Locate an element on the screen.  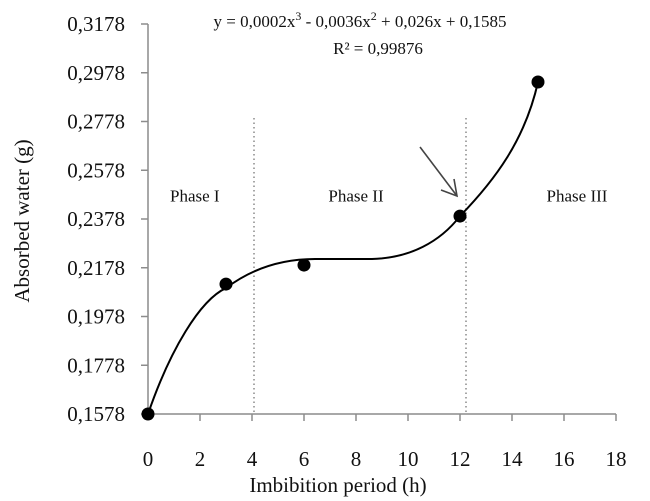
phase-label-1: Phase I is located at coordinates (195, 195).